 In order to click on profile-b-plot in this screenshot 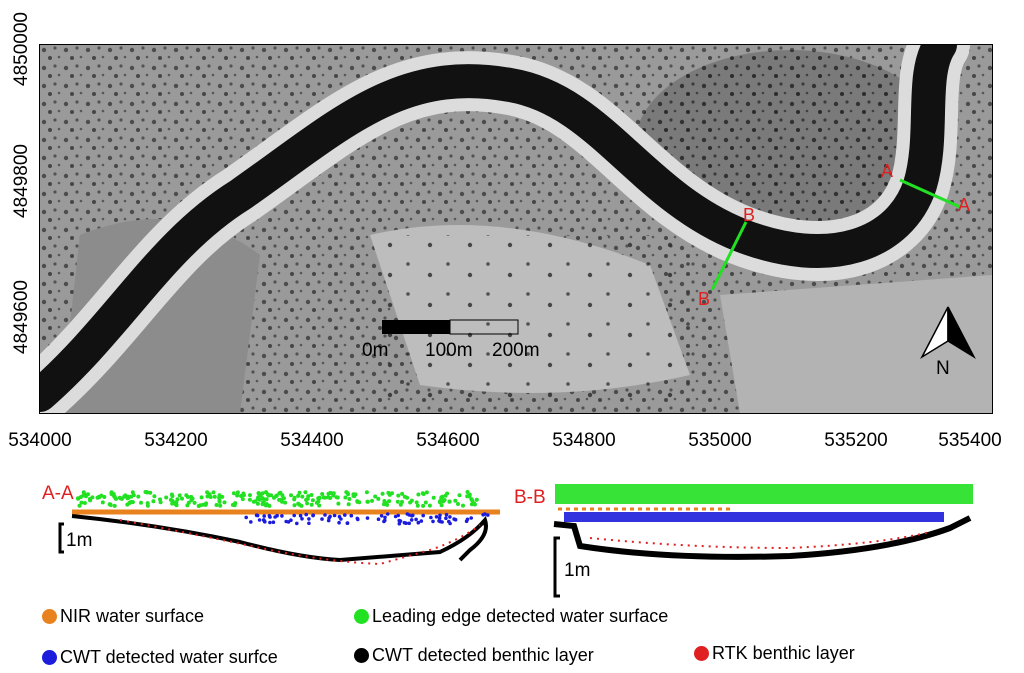, I will do `click(763, 541)`.